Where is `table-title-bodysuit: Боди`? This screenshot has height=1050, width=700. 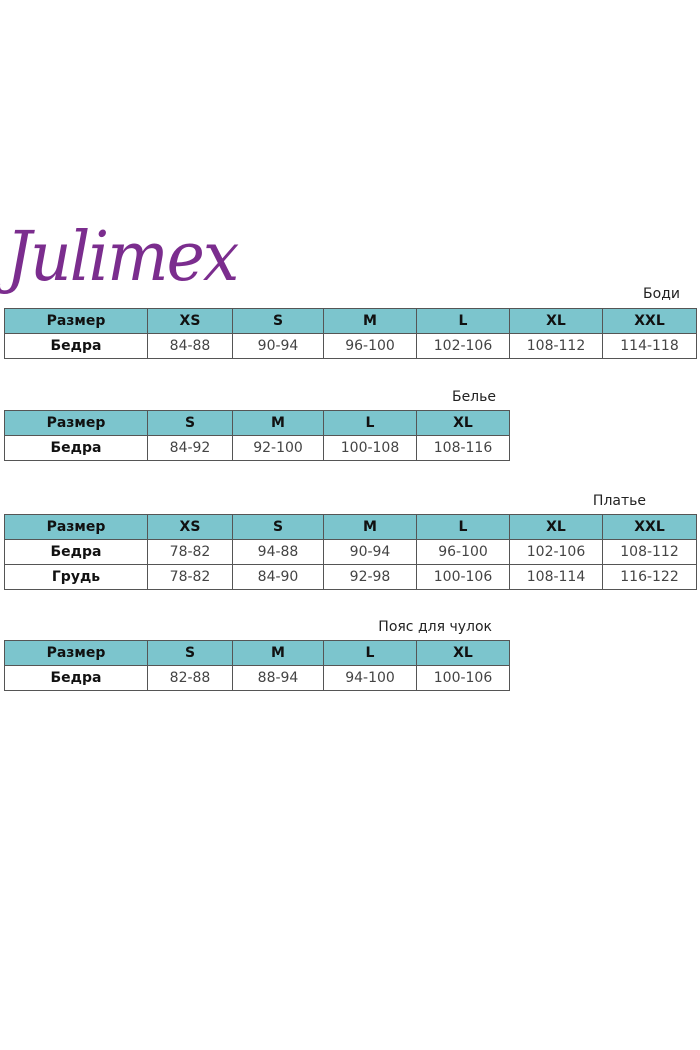 table-title-bodysuit: Боди is located at coordinates (661, 294).